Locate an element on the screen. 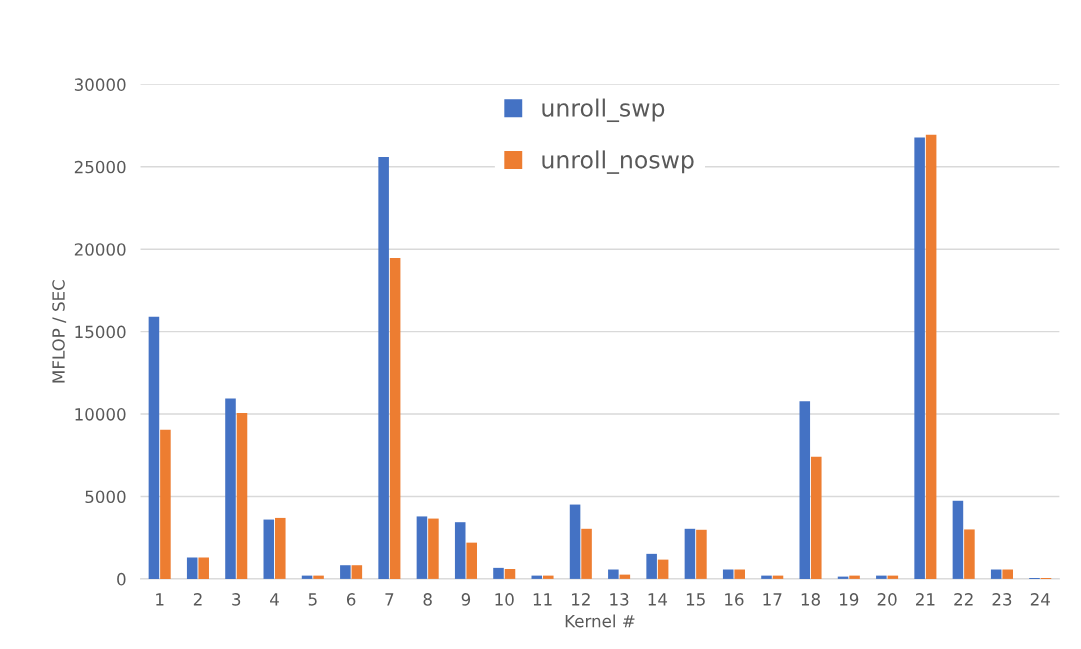  legend-label: unroll_swp is located at coordinates (603, 110).